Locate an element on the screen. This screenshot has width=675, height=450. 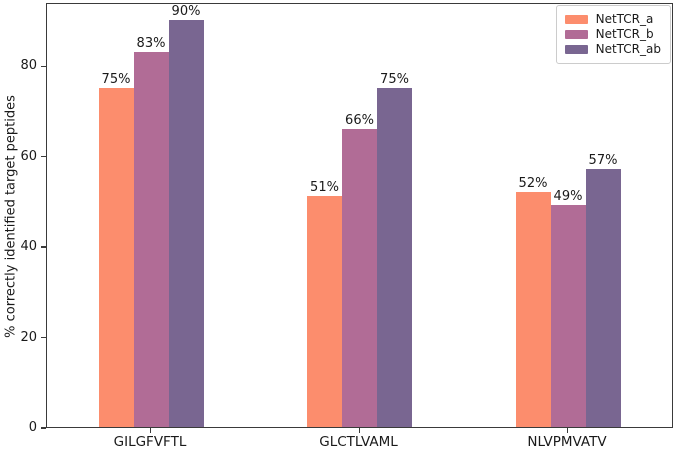
bar-value-label: 66% is located at coordinates (359, 120).